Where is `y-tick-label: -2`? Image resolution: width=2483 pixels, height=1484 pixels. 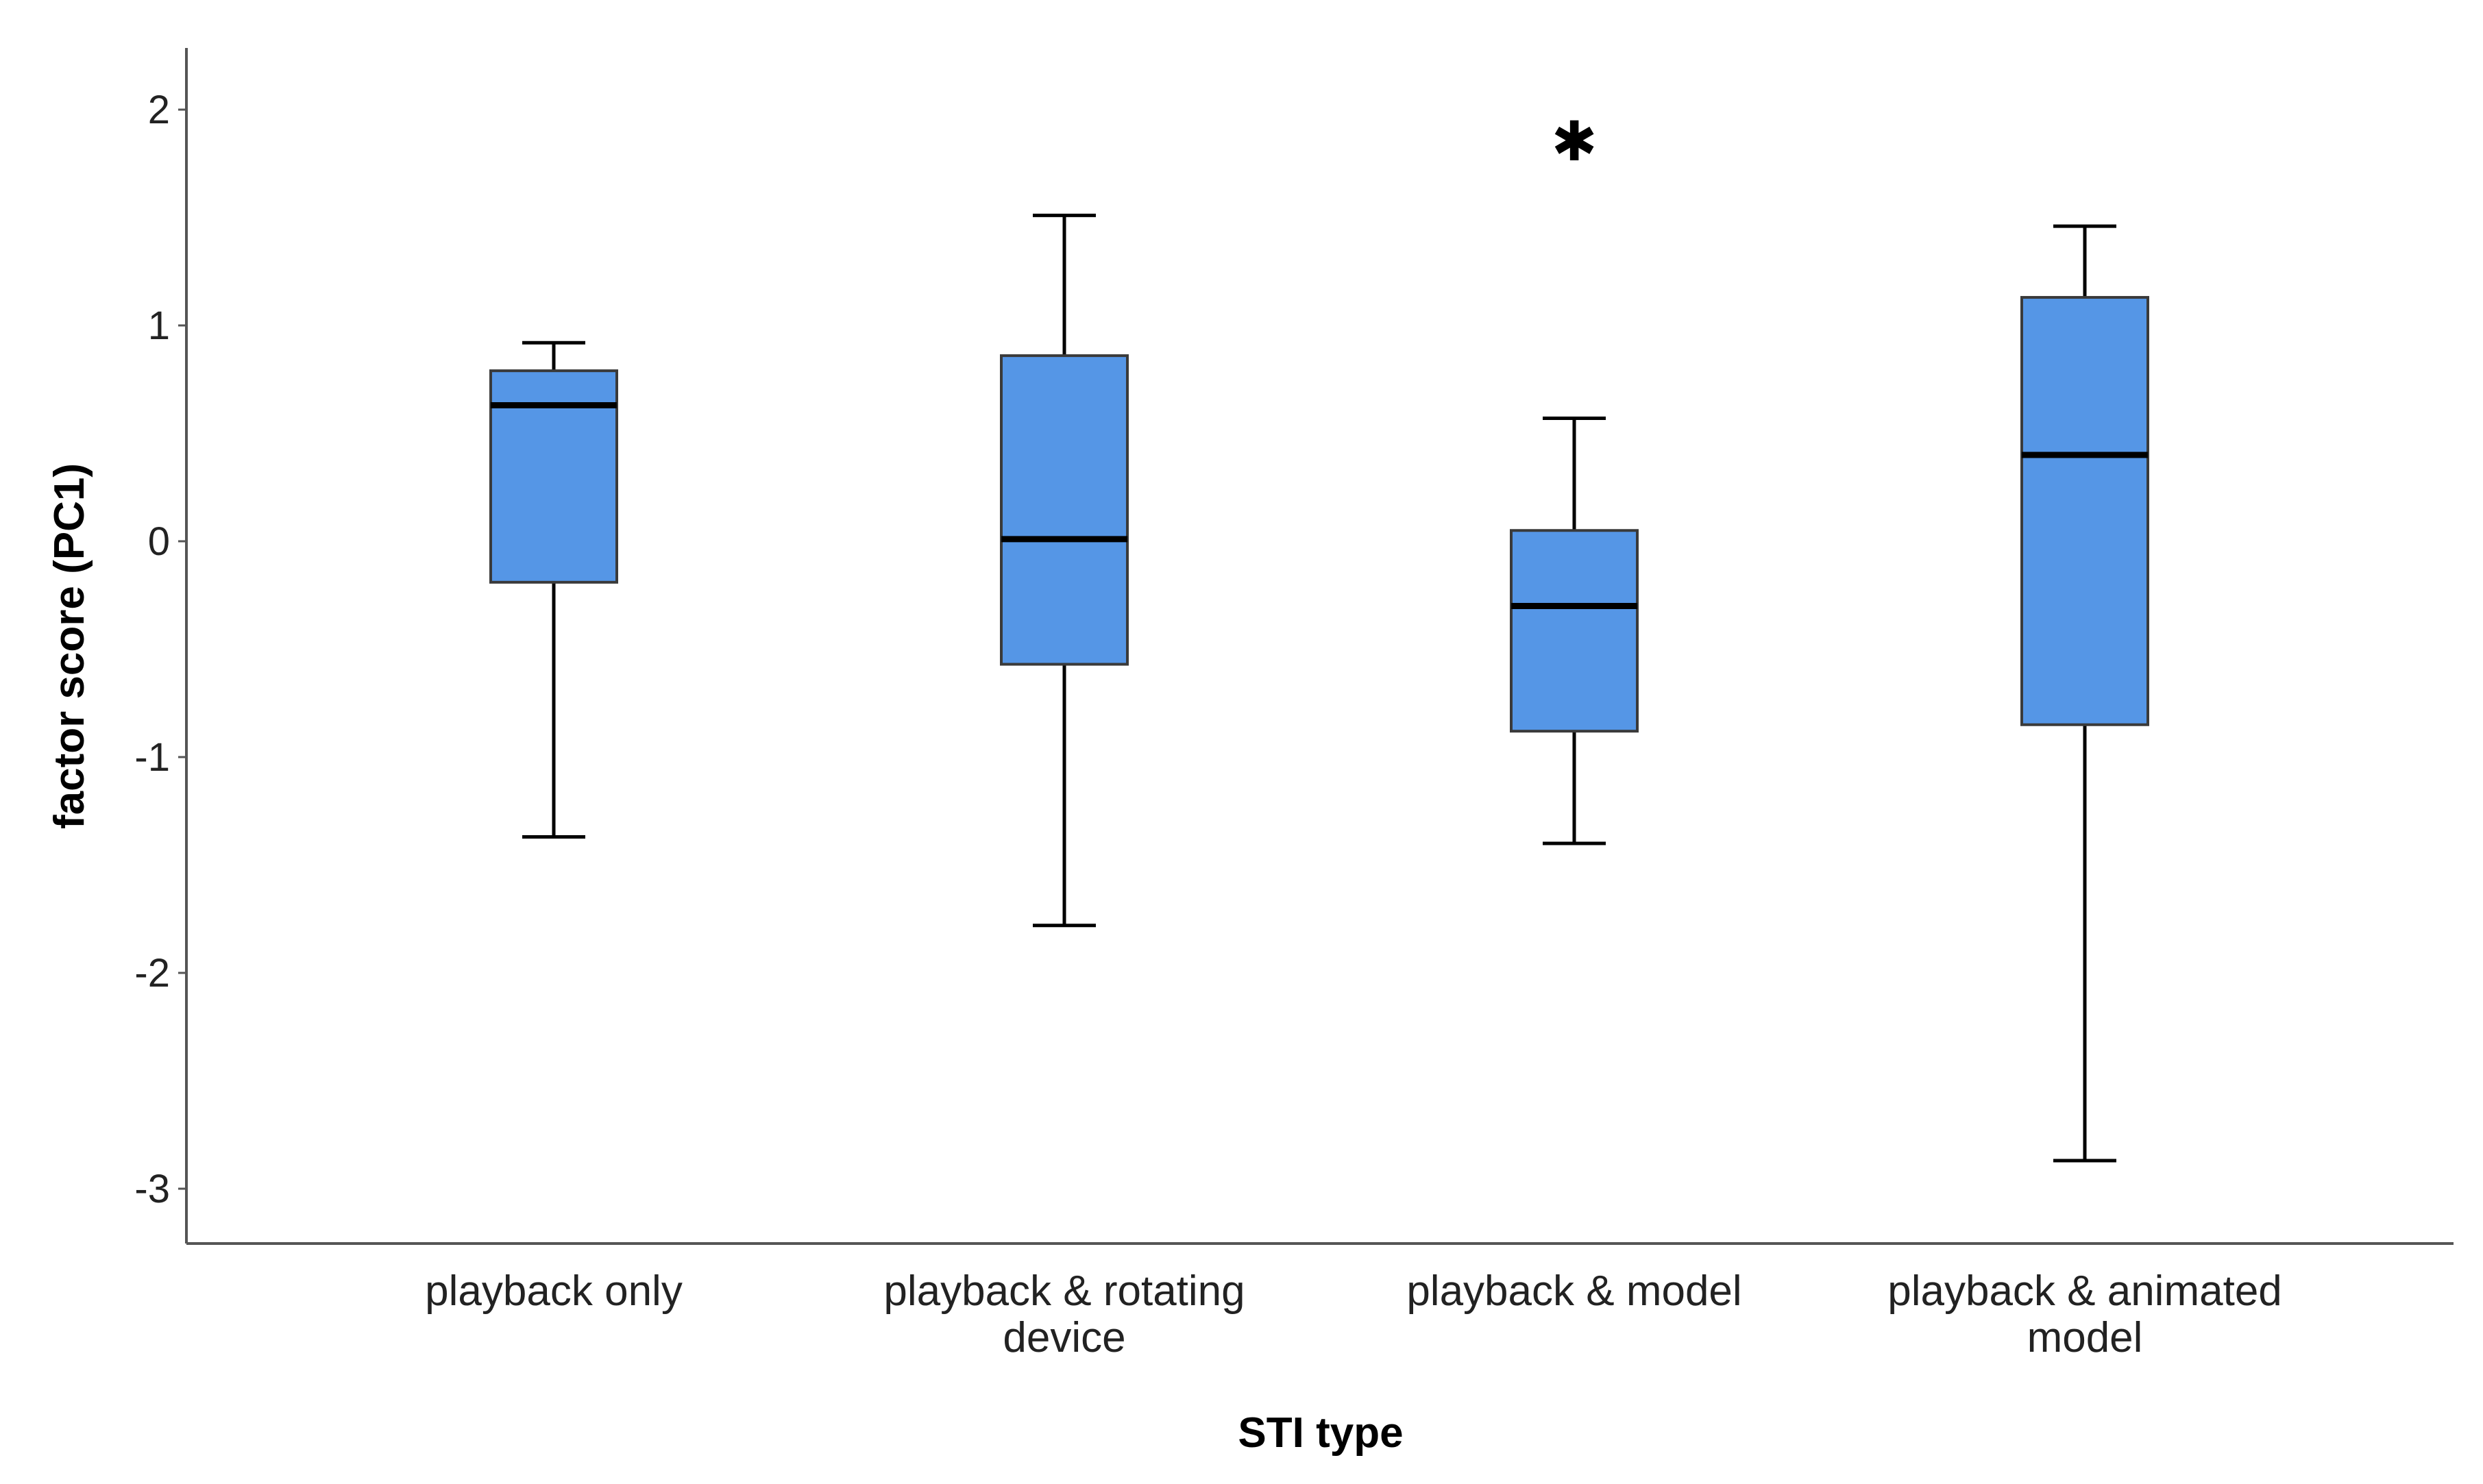
y-tick-label: -2 is located at coordinates (152, 973).